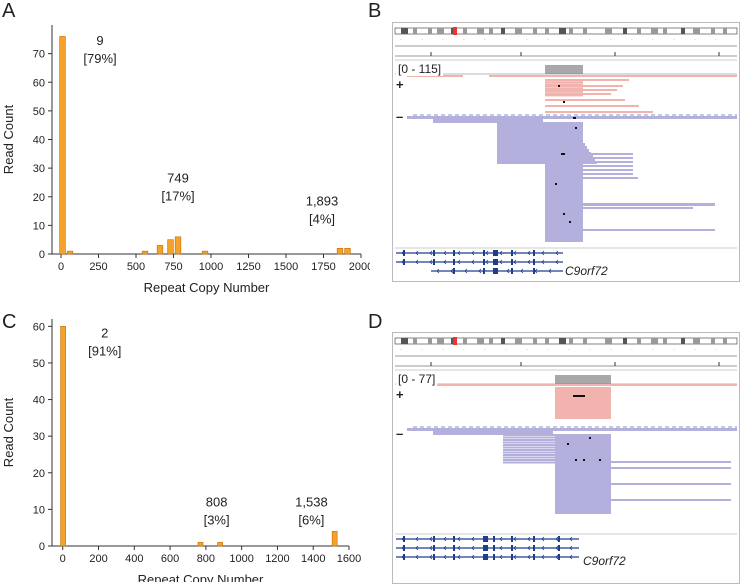 The width and height of the screenshot is (740, 584). What do you see at coordinates (207, 287) in the screenshot?
I see `x-axis-label: Repeat Copy Number` at bounding box center [207, 287].